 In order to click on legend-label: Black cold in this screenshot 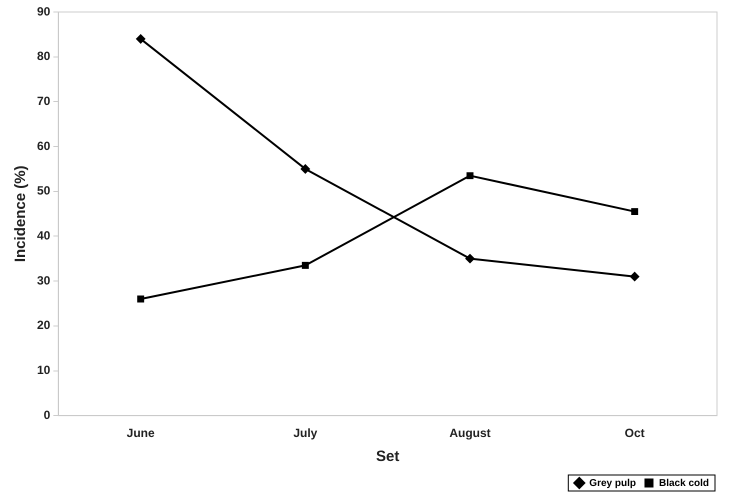, I will do `click(684, 483)`.